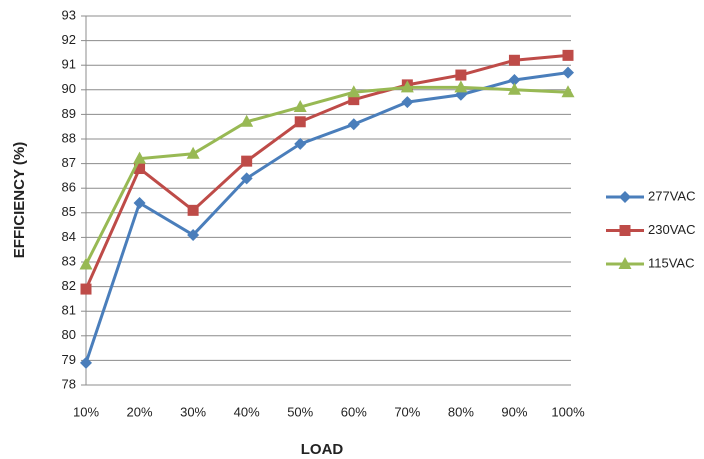  I want to click on legend-label: 230VAC, so click(671, 229).